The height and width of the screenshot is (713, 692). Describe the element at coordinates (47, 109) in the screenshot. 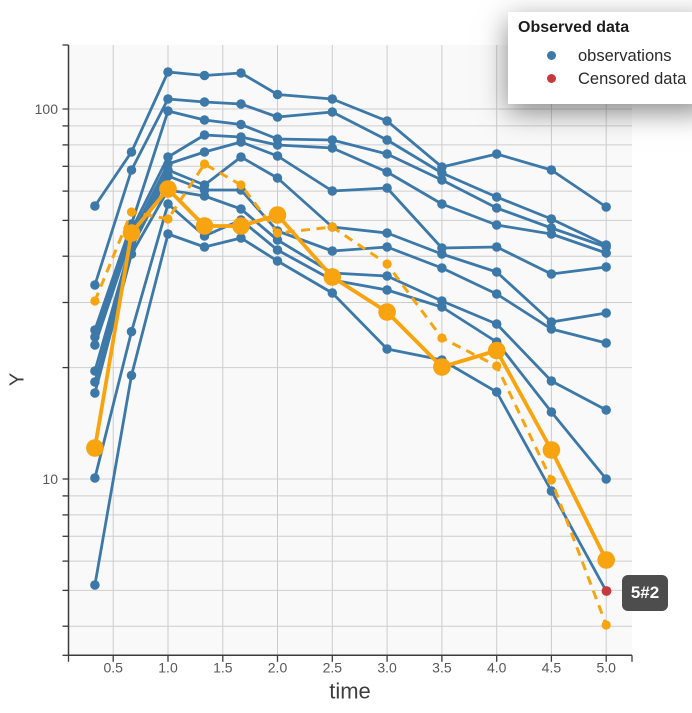

I see `svg-text: 100` at that location.